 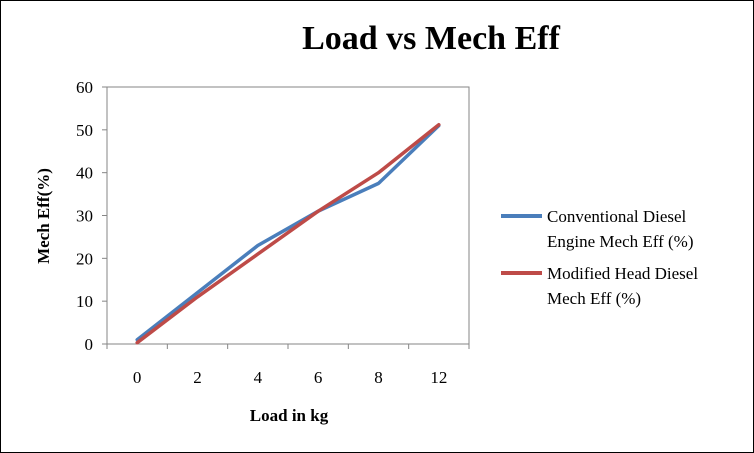 I want to click on x-tick-label: 6, so click(x=318, y=377).